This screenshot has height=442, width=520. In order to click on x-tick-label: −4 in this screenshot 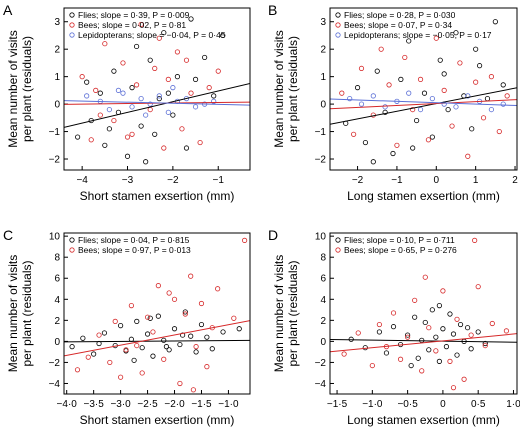, I will do `click(82, 180)`.